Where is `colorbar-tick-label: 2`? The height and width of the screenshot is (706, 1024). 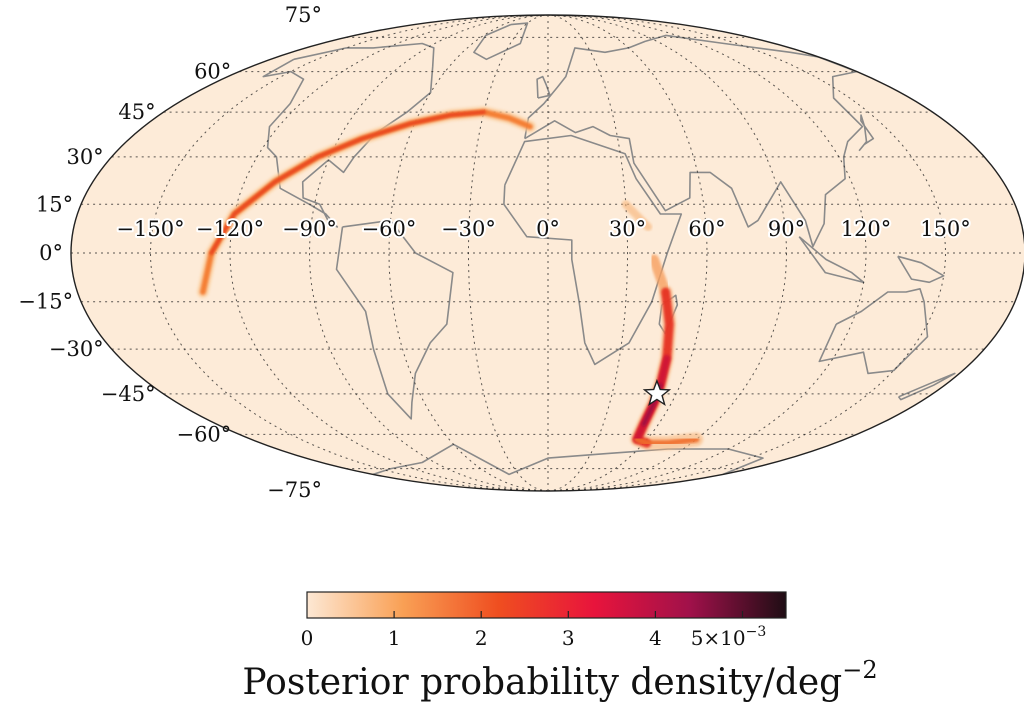
colorbar-tick-label: 2 is located at coordinates (481, 638).